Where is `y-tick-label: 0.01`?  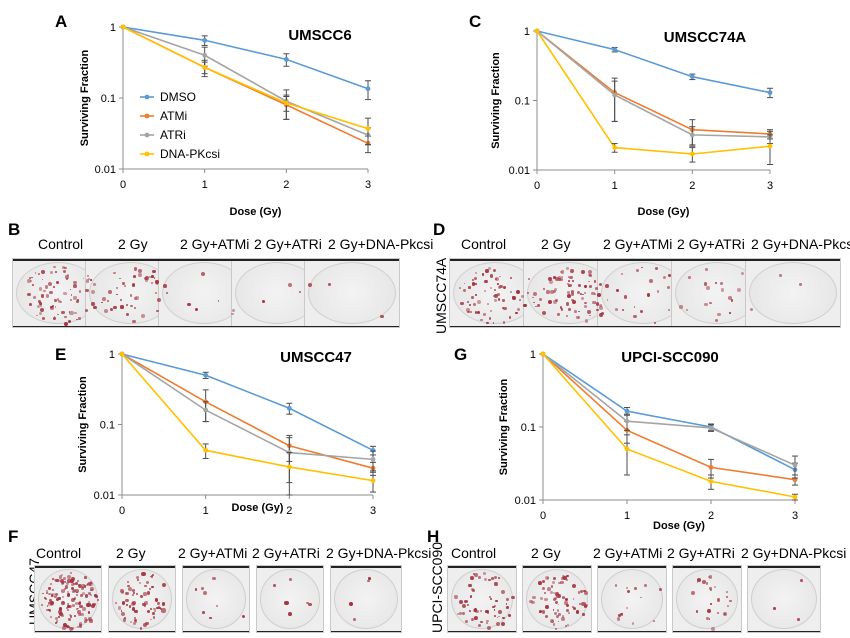
y-tick-label: 0.01 is located at coordinates (525, 501).